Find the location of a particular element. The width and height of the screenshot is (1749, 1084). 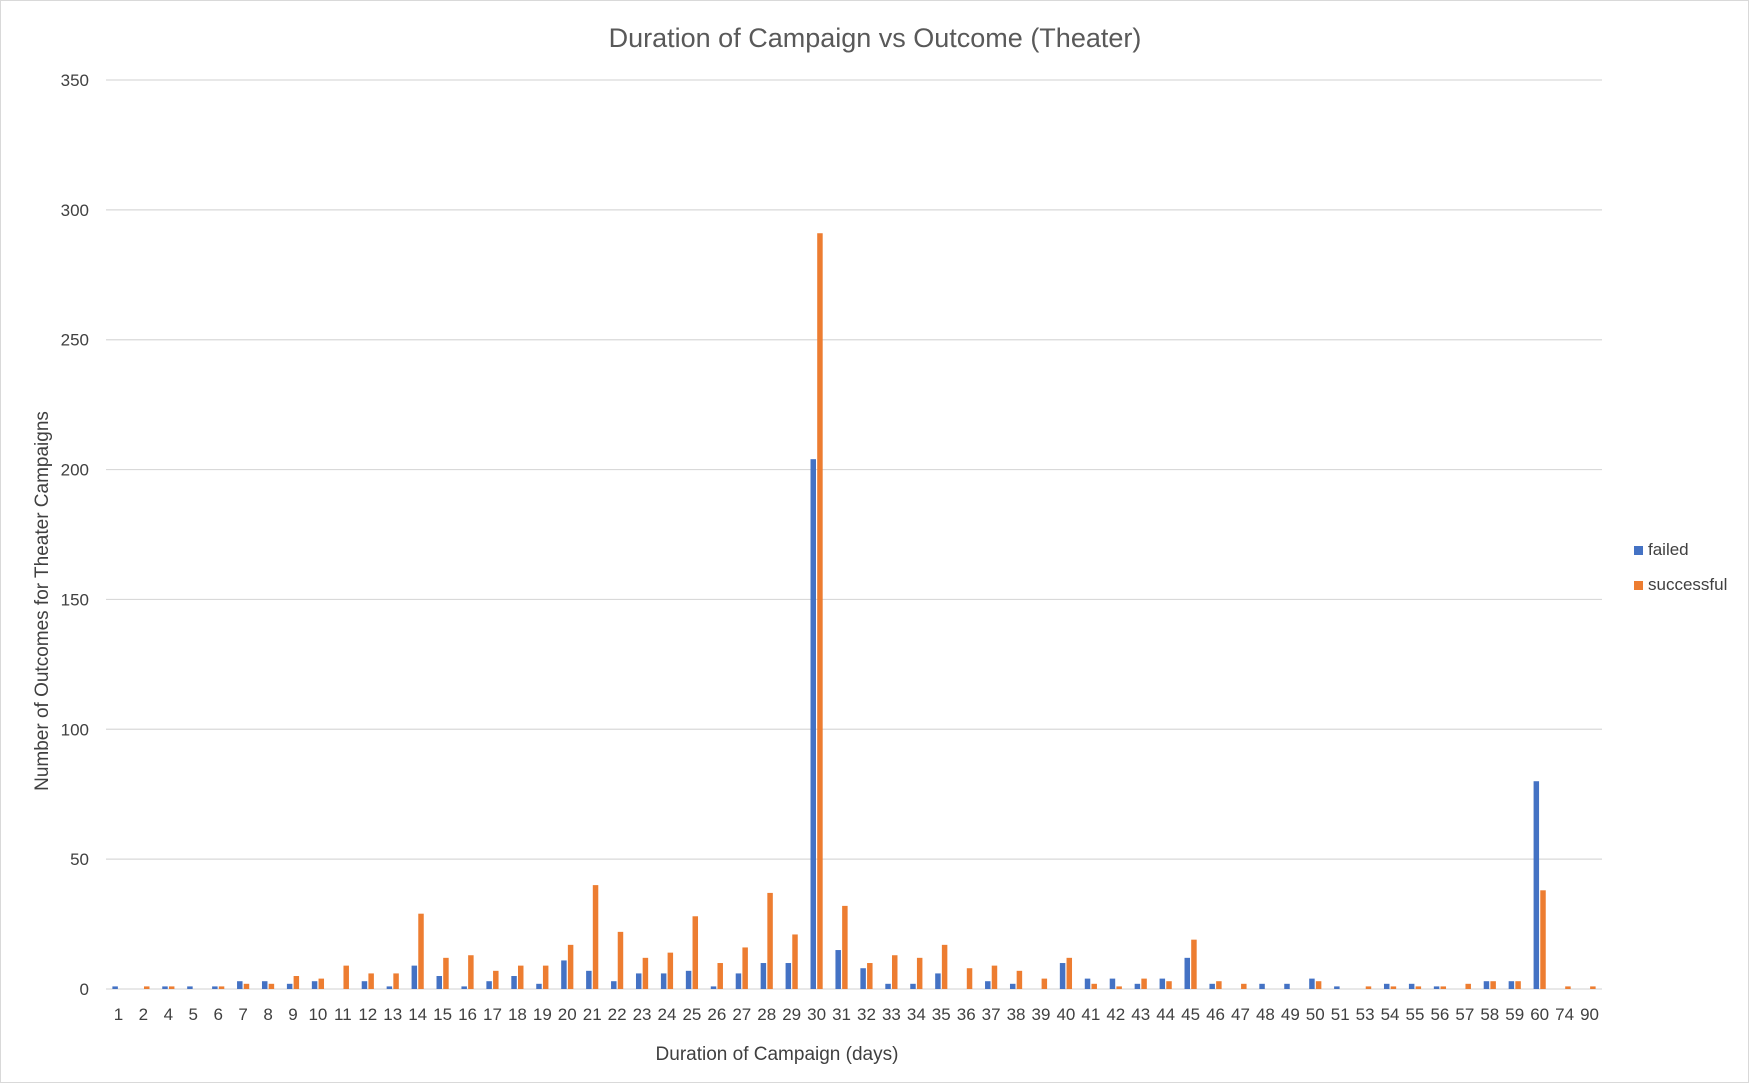

x-tick-label: 23 is located at coordinates (642, 1014).